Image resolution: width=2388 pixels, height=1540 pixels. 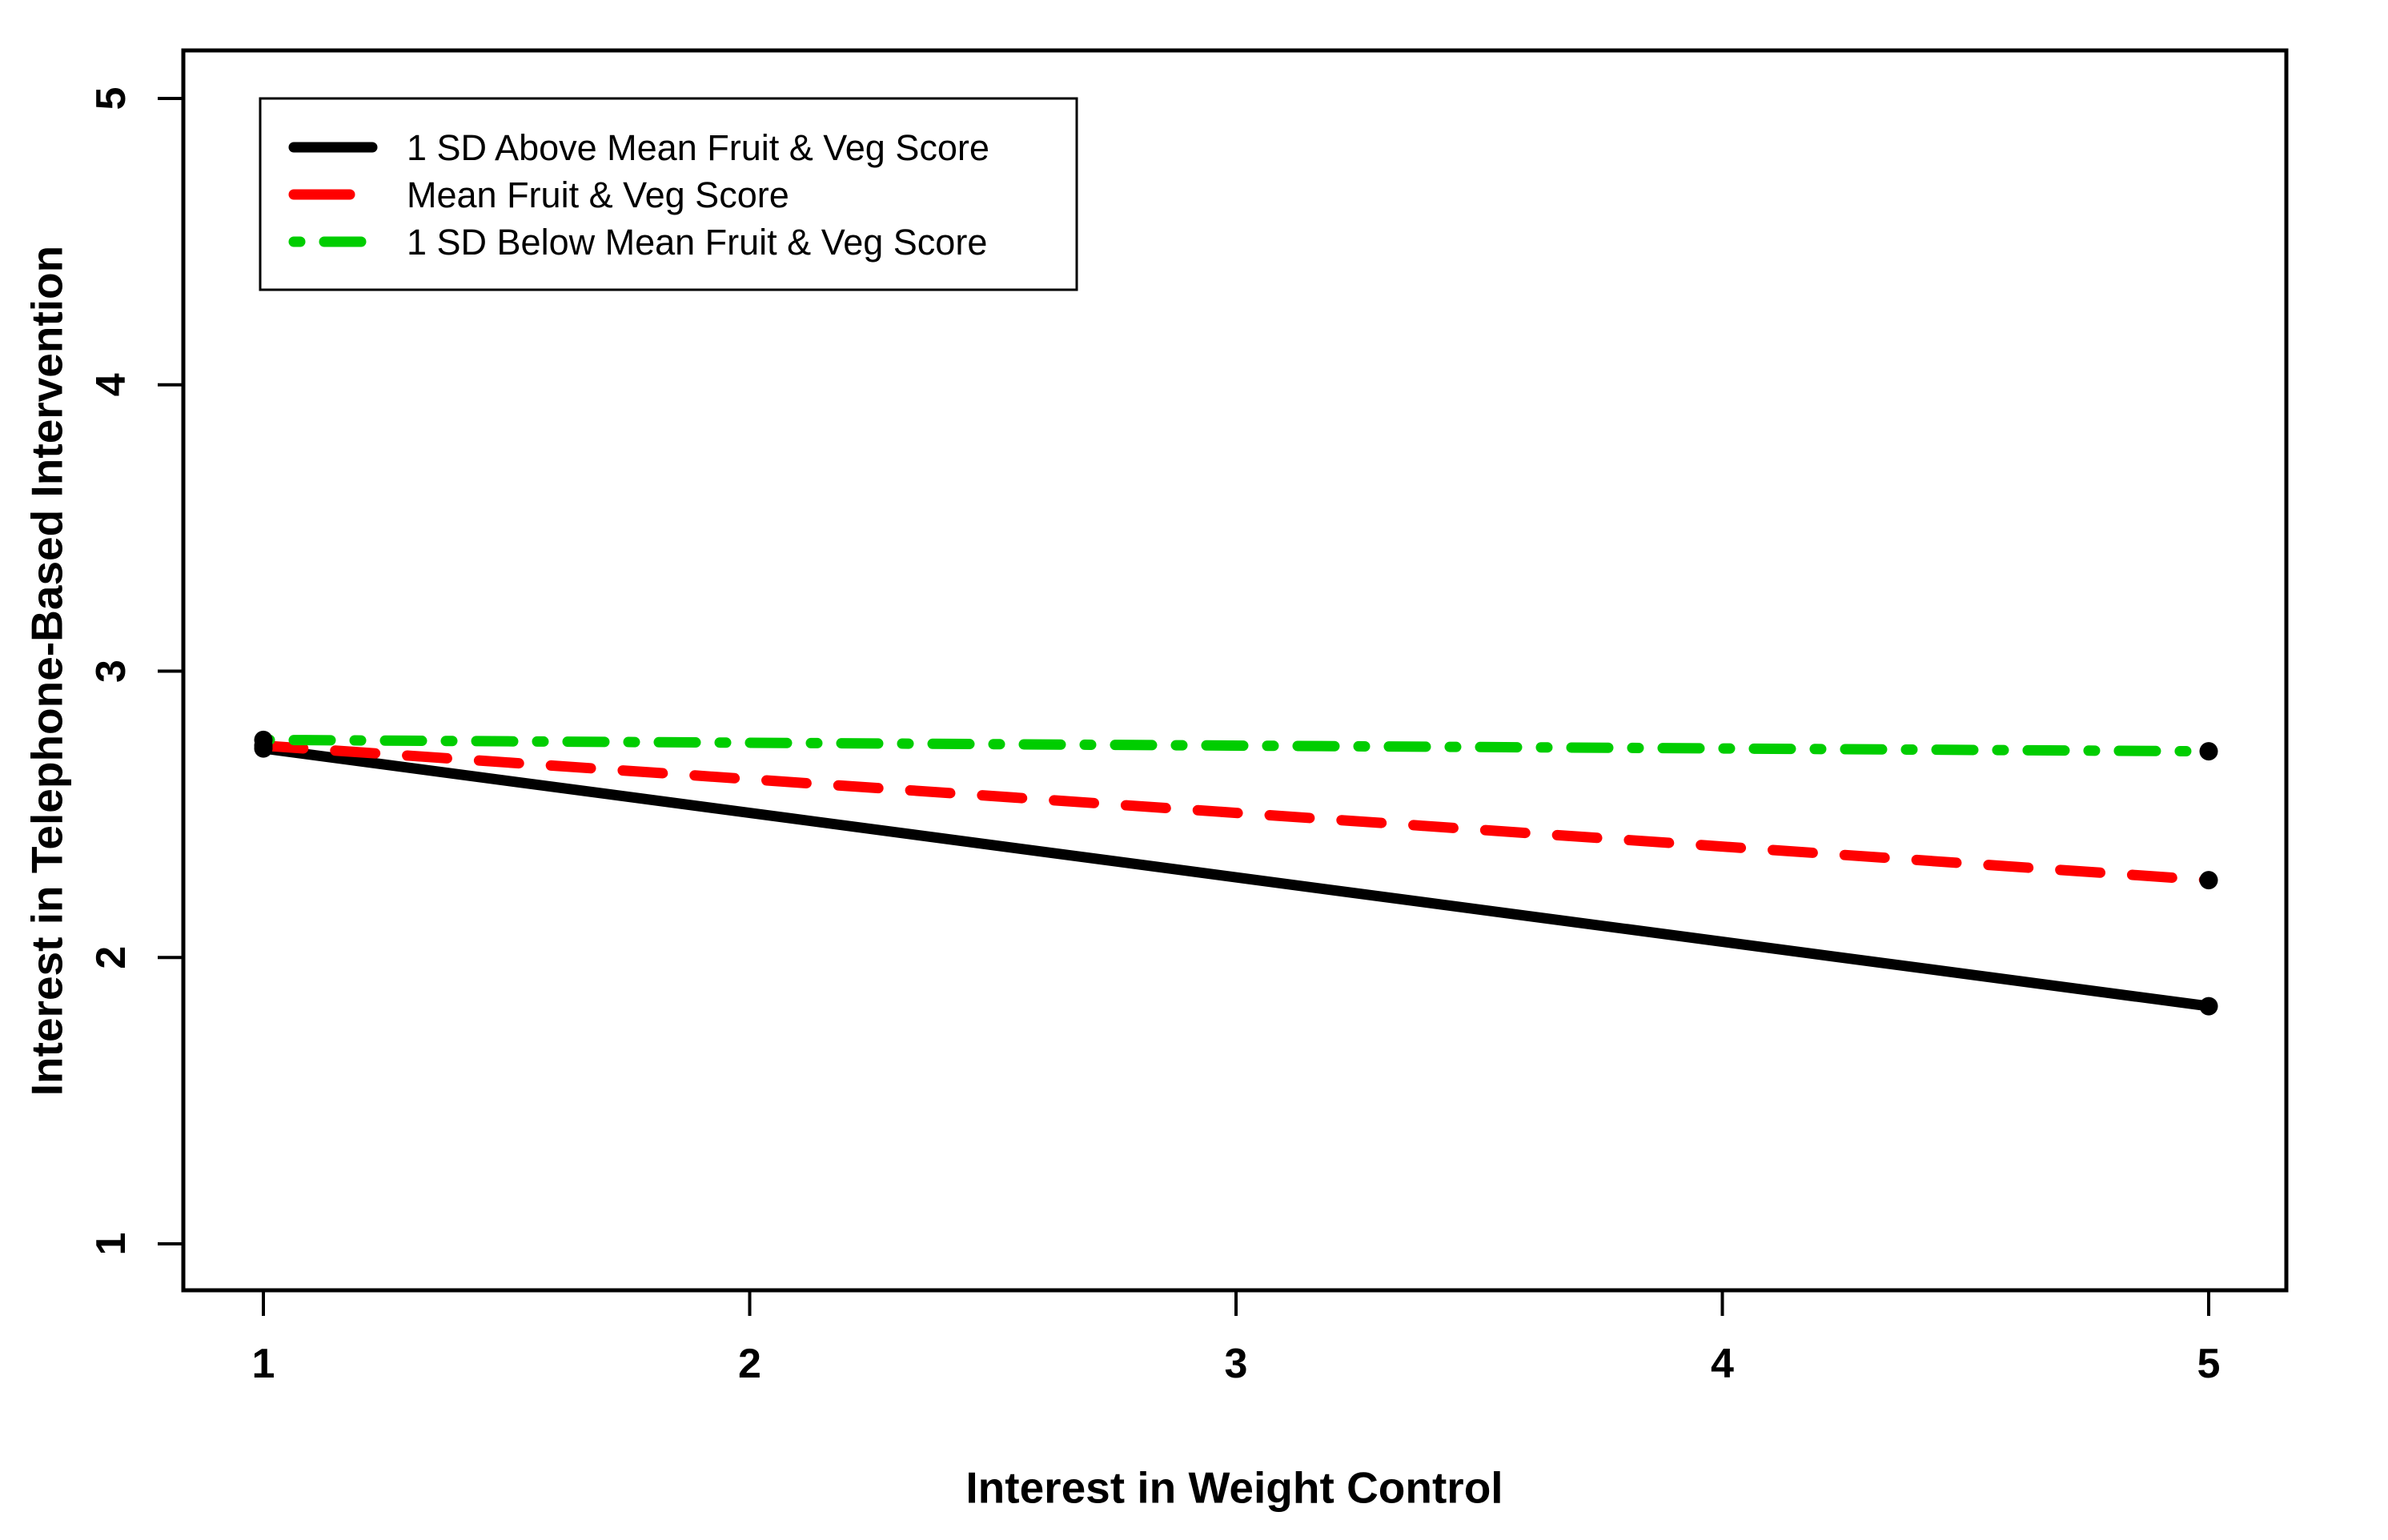 I want to click on x-tick-label: 4, so click(x=1723, y=1364).